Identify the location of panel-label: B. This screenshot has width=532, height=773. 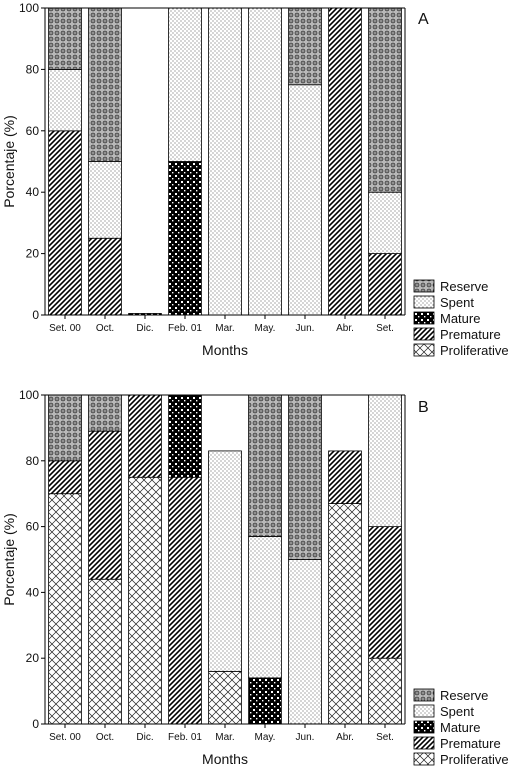
(423, 407).